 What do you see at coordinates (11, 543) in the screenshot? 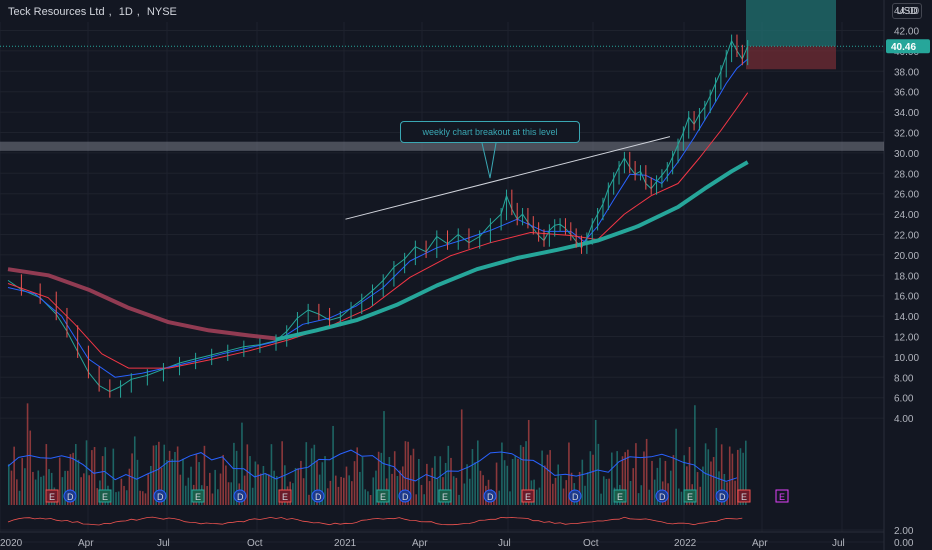
I see `x-tick-label: 2020` at bounding box center [11, 543].